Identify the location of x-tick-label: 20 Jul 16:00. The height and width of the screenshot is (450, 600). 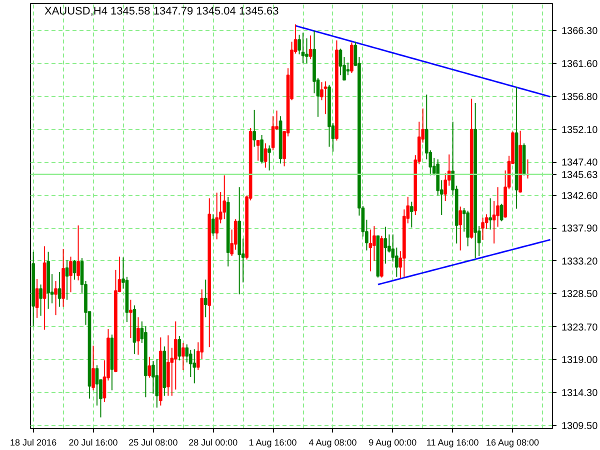
(93, 443).